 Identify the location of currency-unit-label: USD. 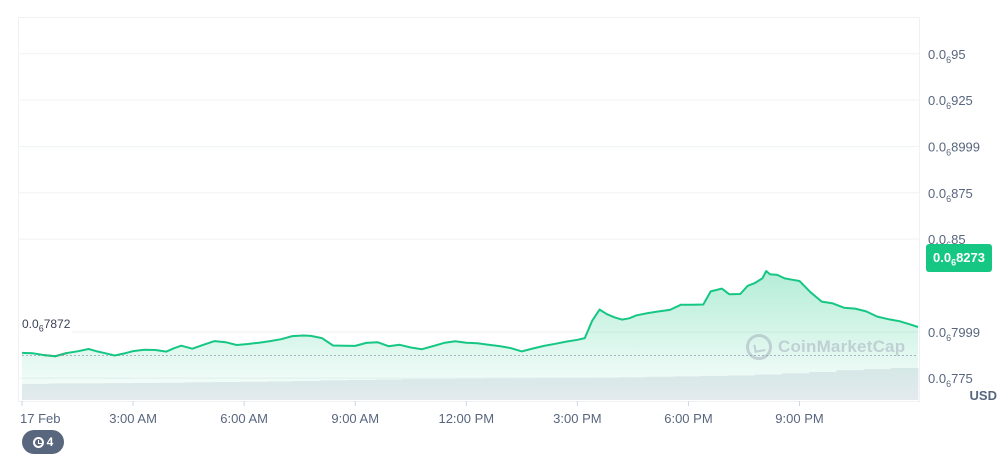
(983, 395).